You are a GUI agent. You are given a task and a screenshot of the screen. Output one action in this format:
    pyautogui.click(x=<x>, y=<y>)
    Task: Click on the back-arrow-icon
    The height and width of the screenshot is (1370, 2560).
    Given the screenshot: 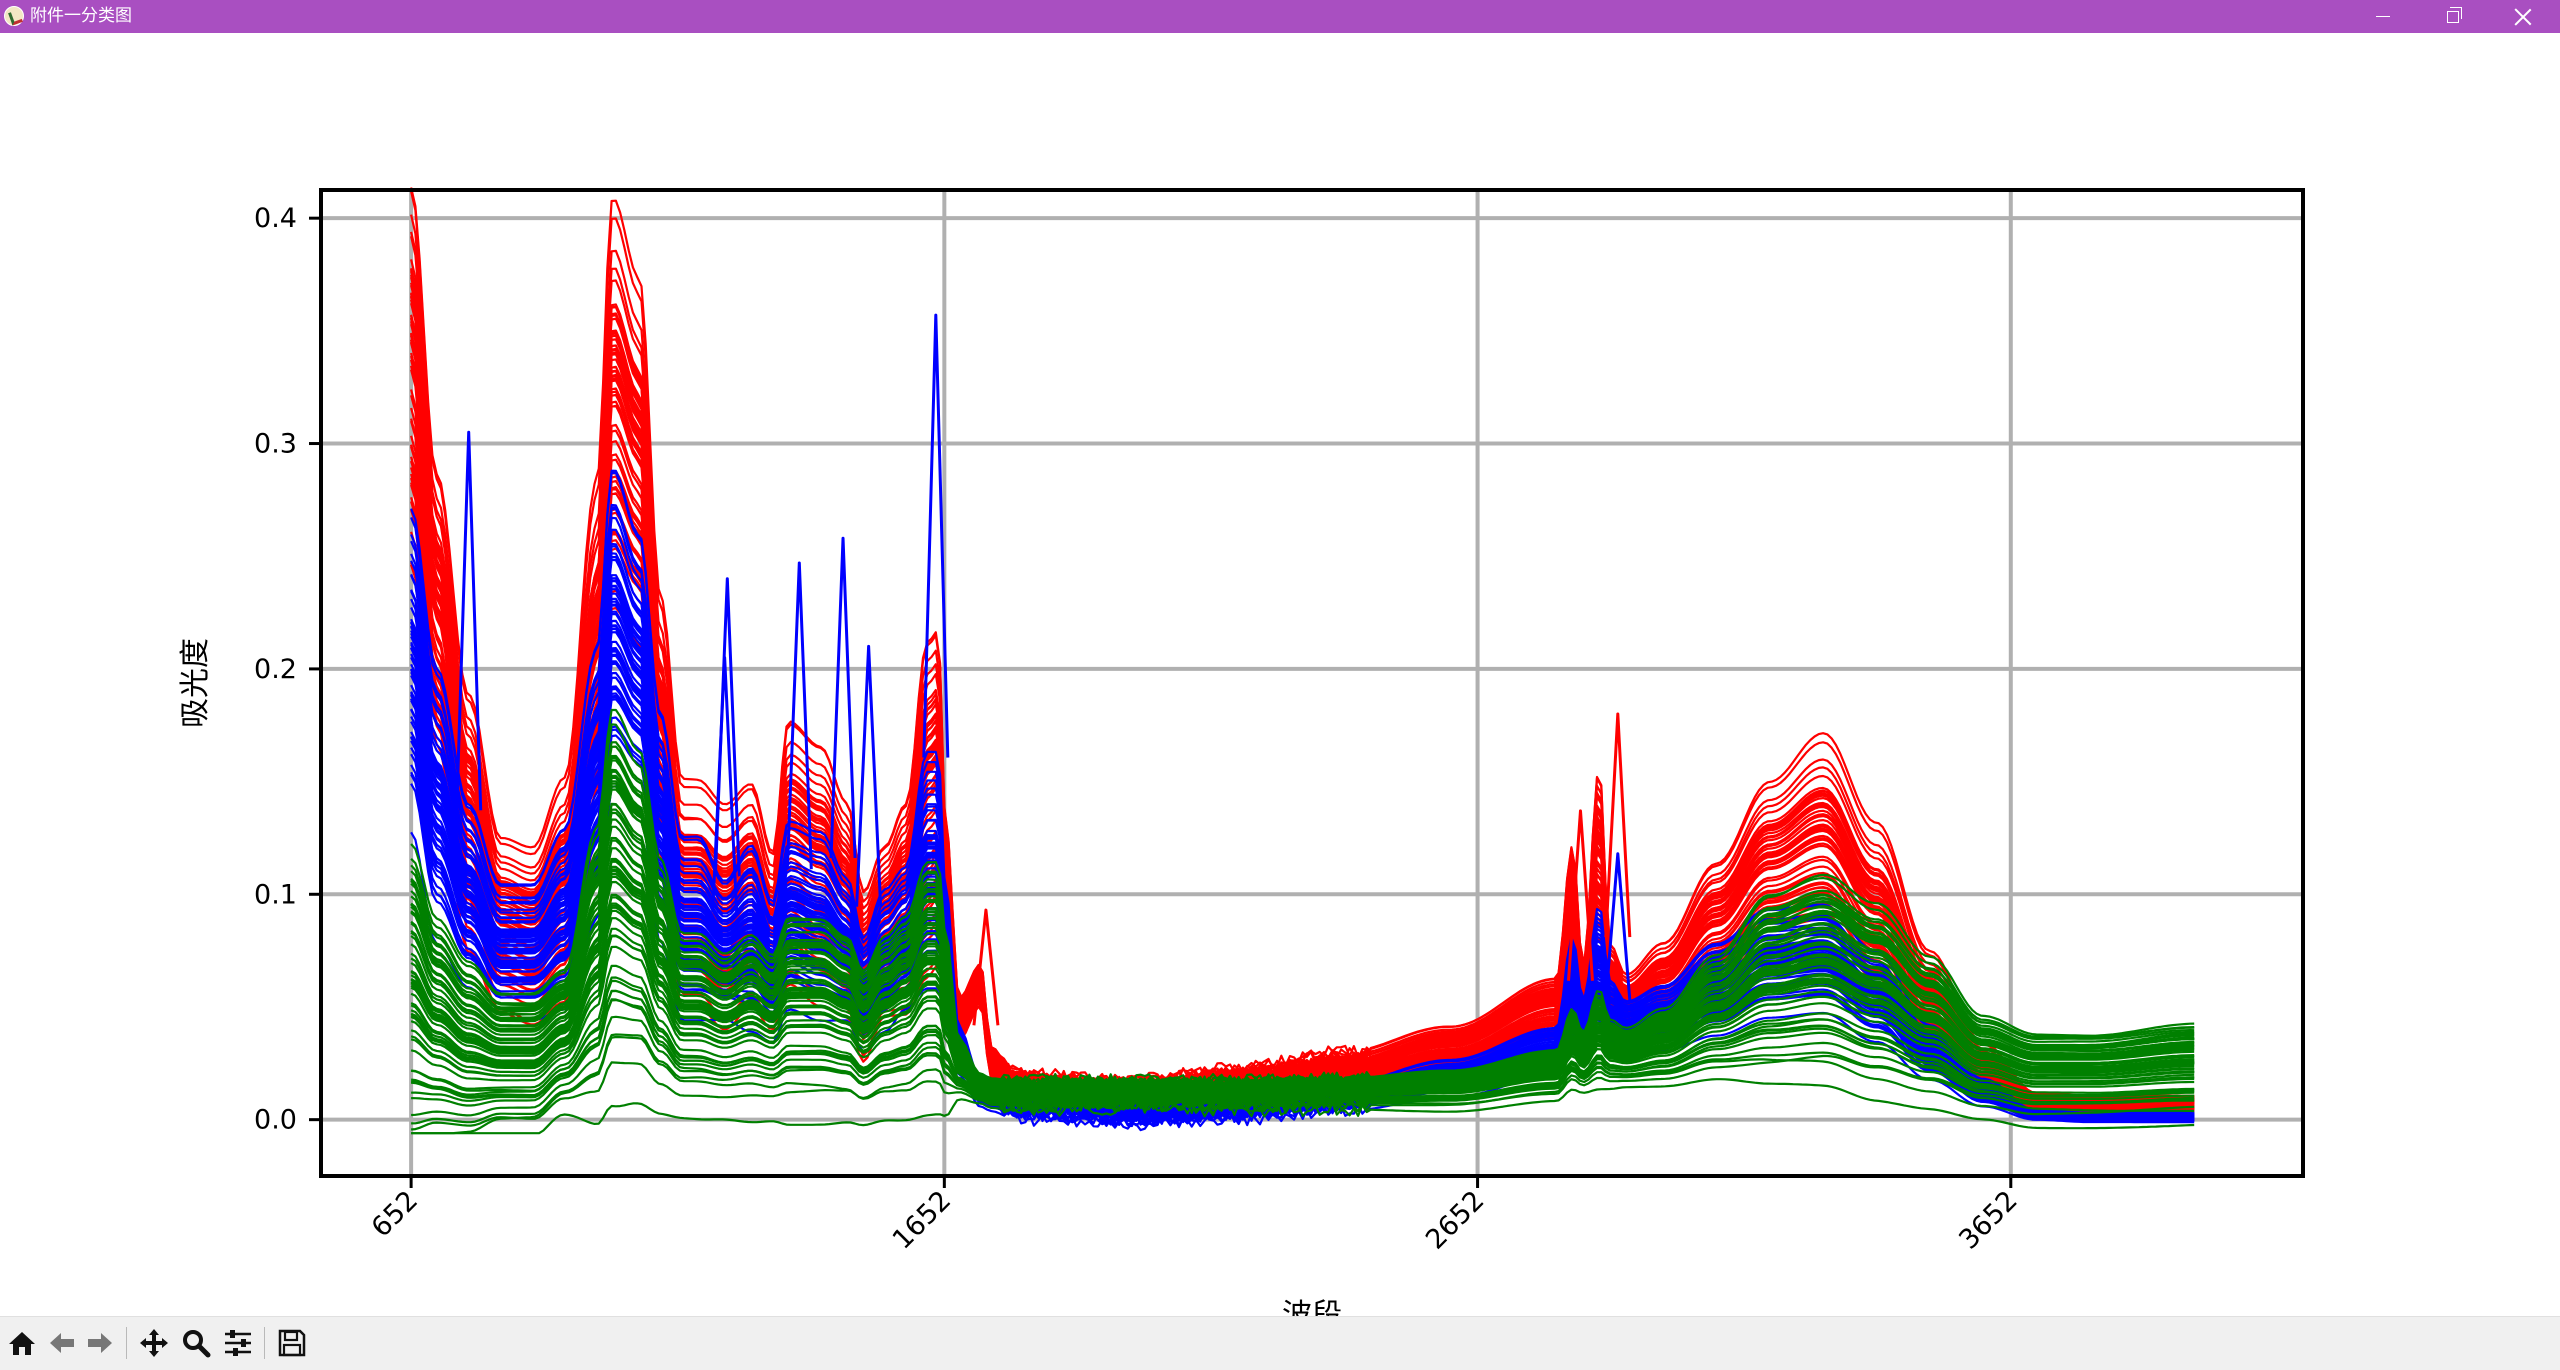 What is the action you would take?
    pyautogui.click(x=62, y=1343)
    